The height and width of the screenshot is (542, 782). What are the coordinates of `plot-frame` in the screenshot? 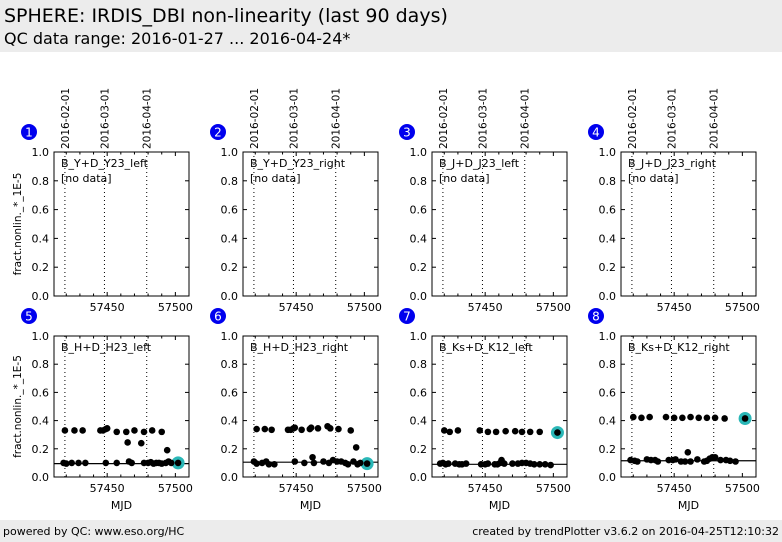 It's located at (310, 224).